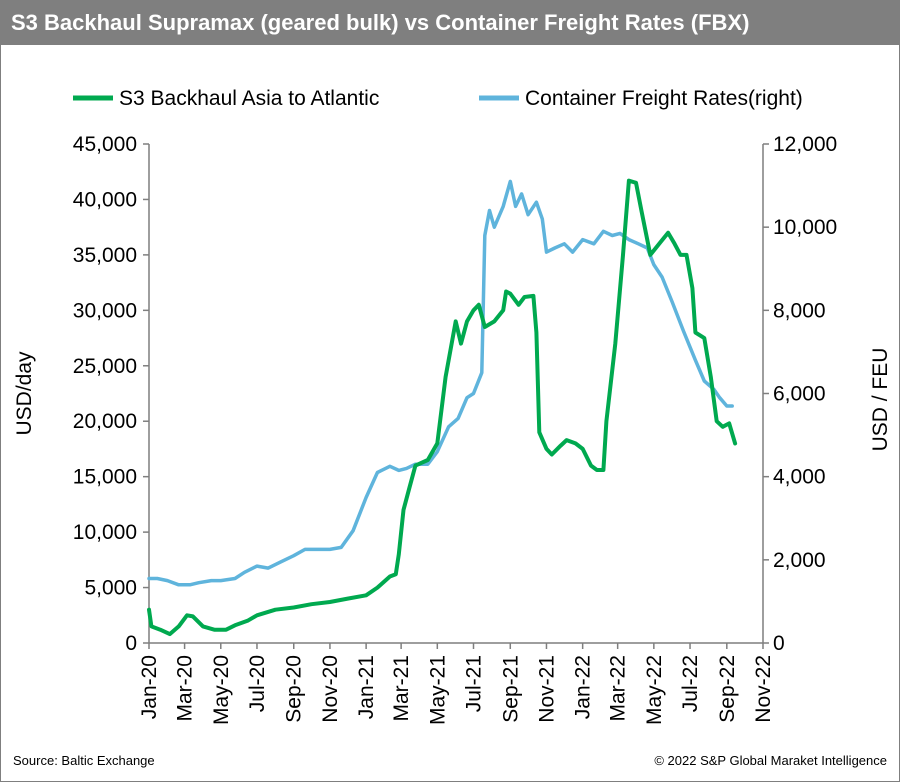  I want to click on x-tick-label: Sep-20, so click(294, 689).